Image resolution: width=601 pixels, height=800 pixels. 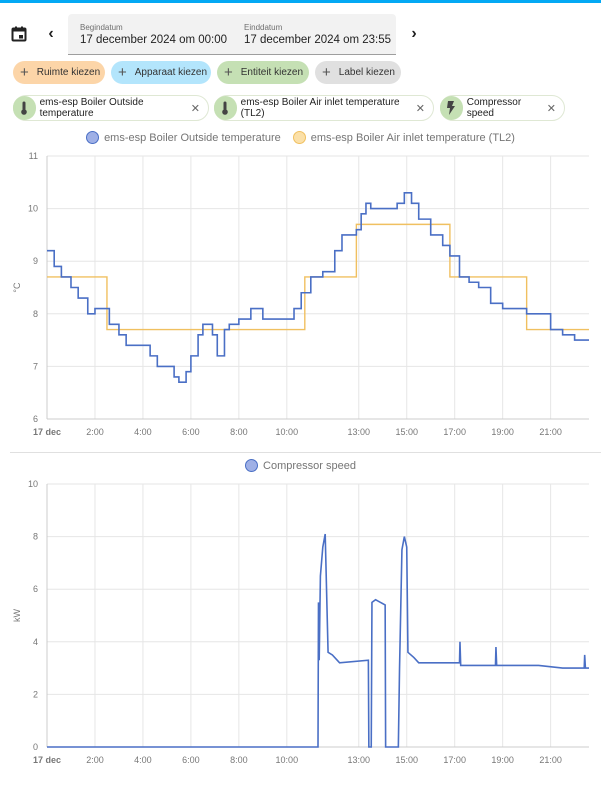 I want to click on entity-chip-label: Compressor speed, so click(x=494, y=108).